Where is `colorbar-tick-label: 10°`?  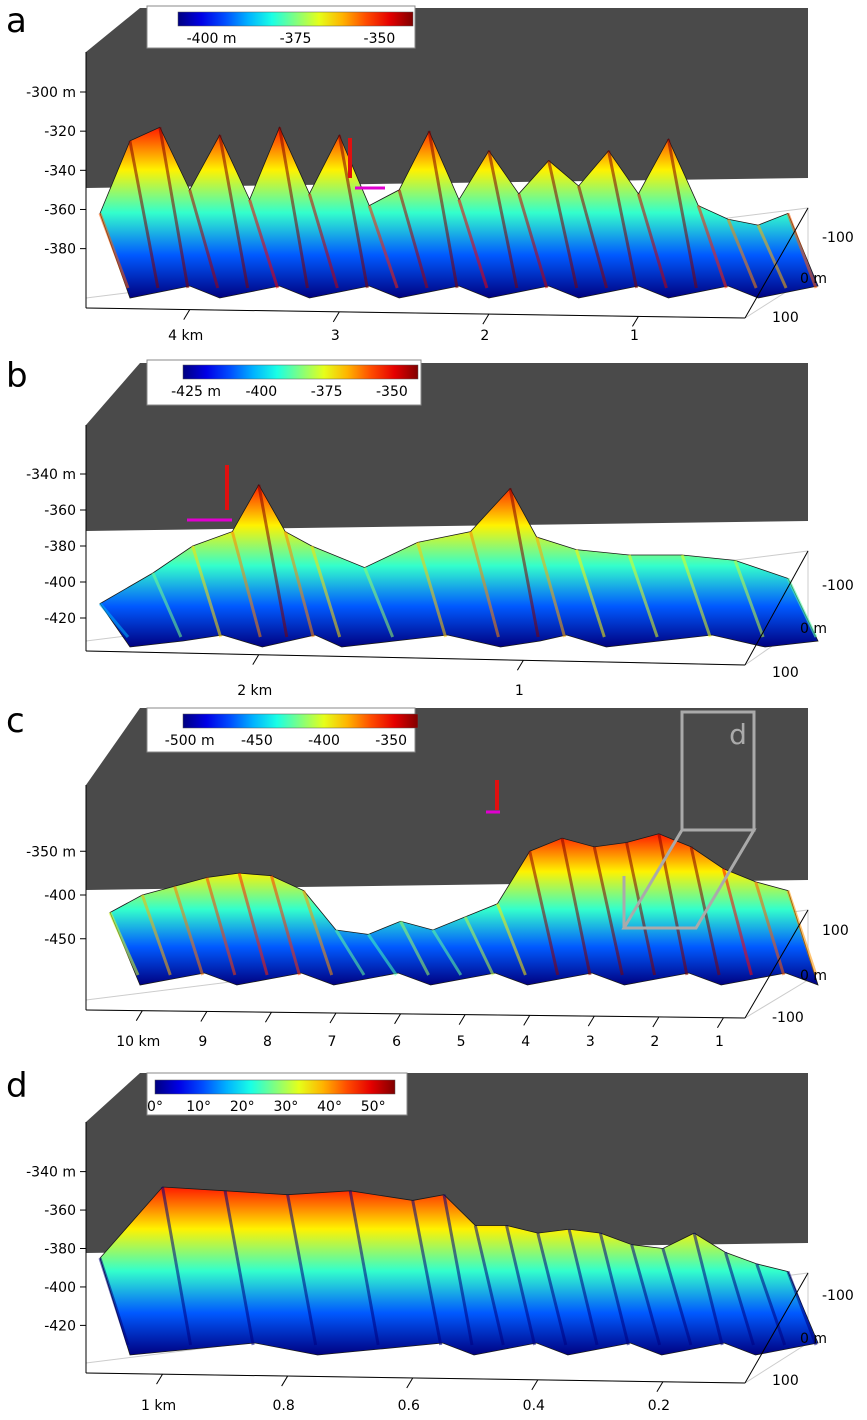 colorbar-tick-label: 10° is located at coordinates (198, 1107).